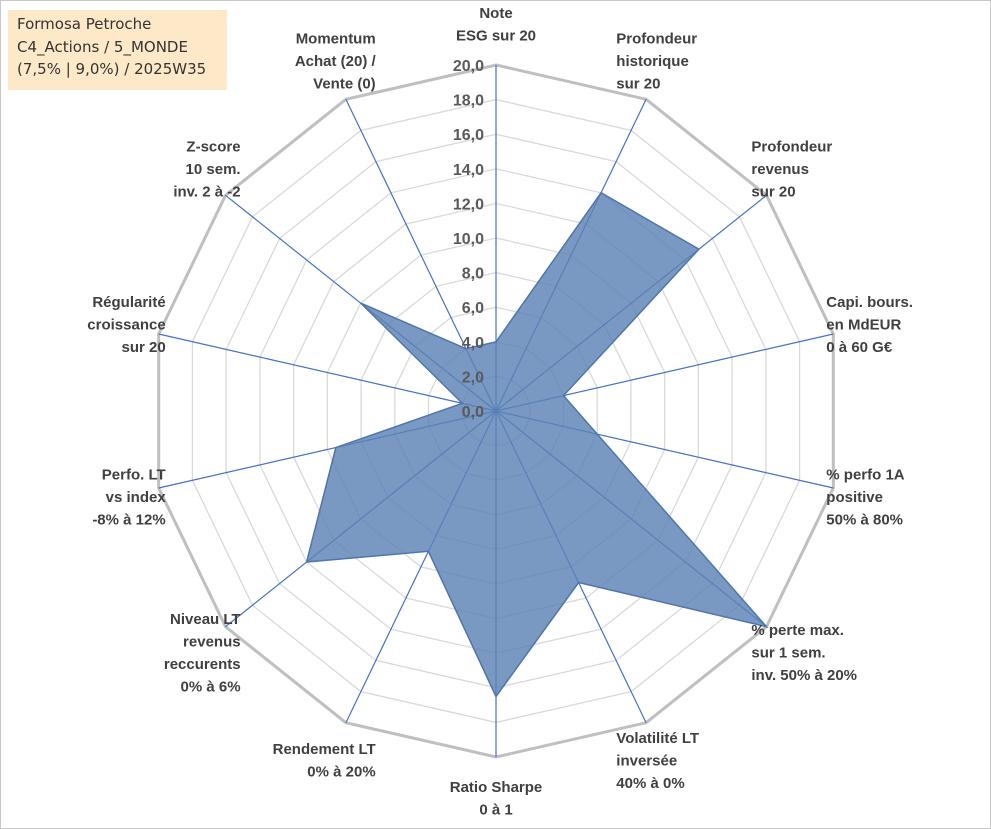 This screenshot has width=991, height=829. I want to click on axis-label-line: Vente (0), so click(344, 84).